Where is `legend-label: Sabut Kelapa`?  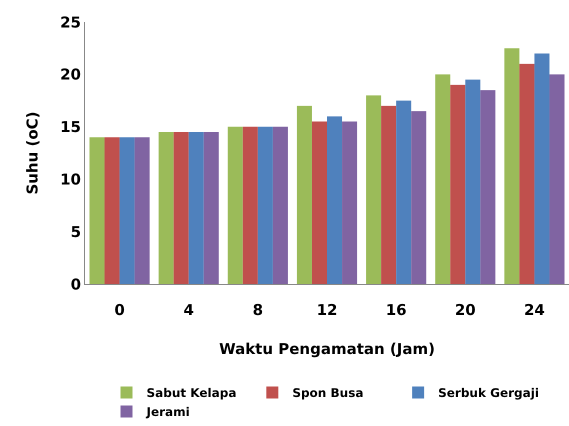
legend-label: Sabut Kelapa is located at coordinates (191, 393).